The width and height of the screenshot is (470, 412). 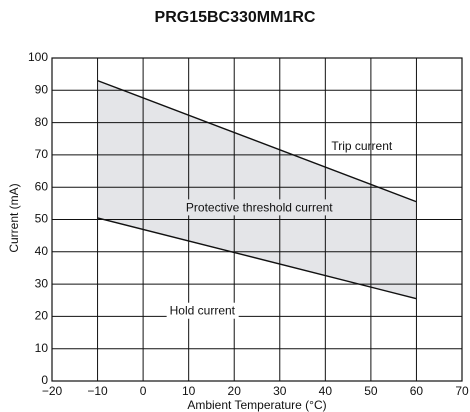 What do you see at coordinates (42, 89) in the screenshot?
I see `y-tick-label: 90` at bounding box center [42, 89].